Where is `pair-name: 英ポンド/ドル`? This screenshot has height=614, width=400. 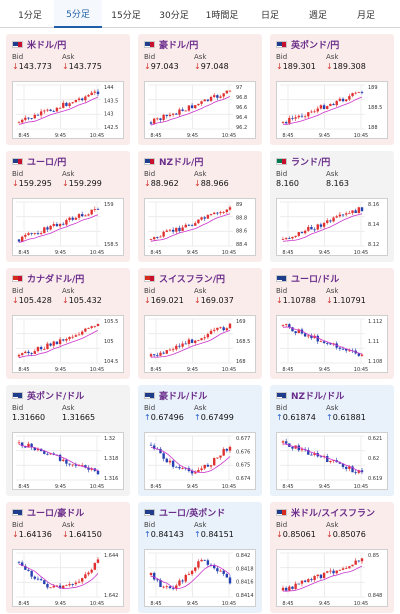
pair-name: 英ポンド/ドル is located at coordinates (56, 397).